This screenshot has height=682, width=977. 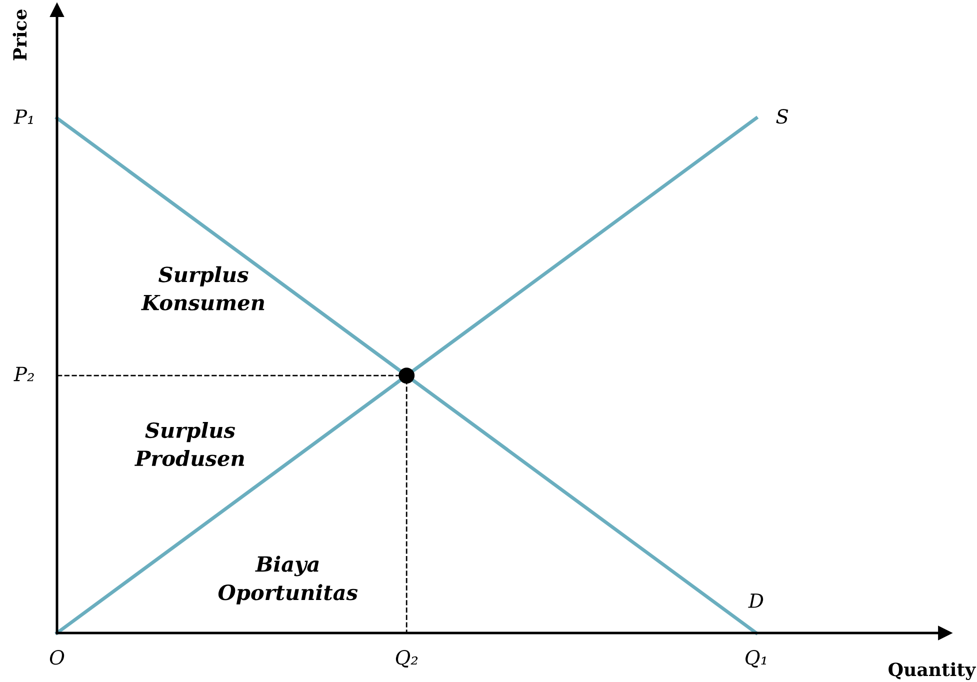 I want to click on x-tick-label: Q₂, so click(x=407, y=659).